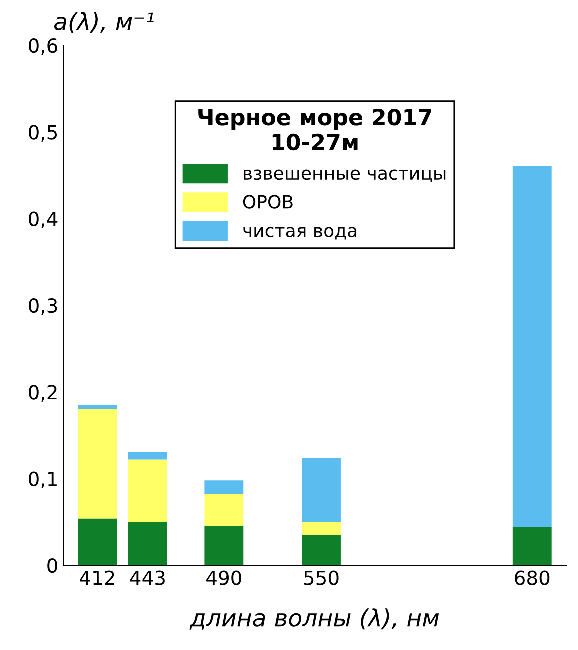 Image resolution: width=578 pixels, height=650 pixels. Describe the element at coordinates (53, 566) in the screenshot. I see `y-tick-label: 0` at that location.